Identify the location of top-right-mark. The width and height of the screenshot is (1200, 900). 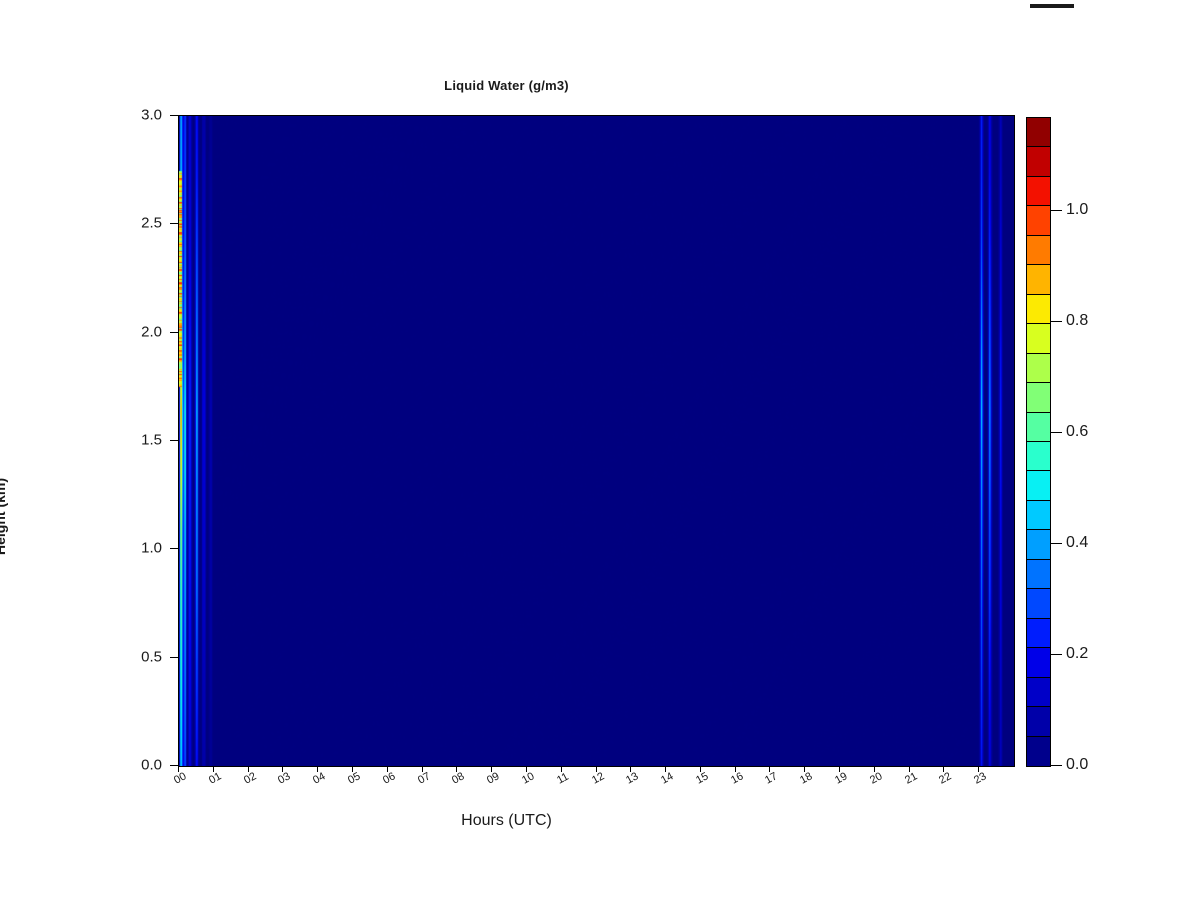
(1052, 6).